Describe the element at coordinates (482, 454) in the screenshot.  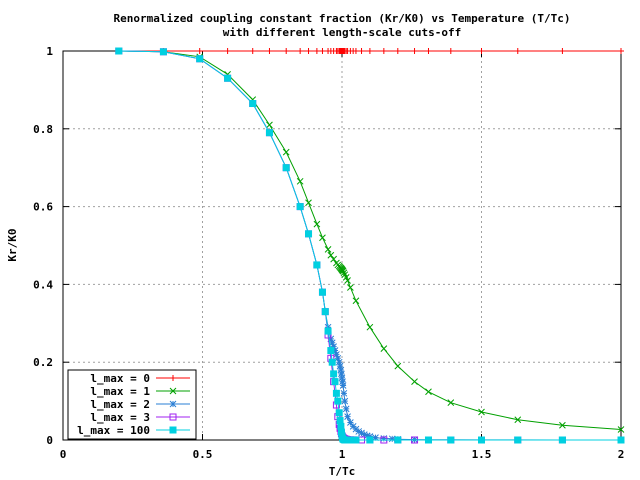
I see `x-tick-label: 1.5` at that location.